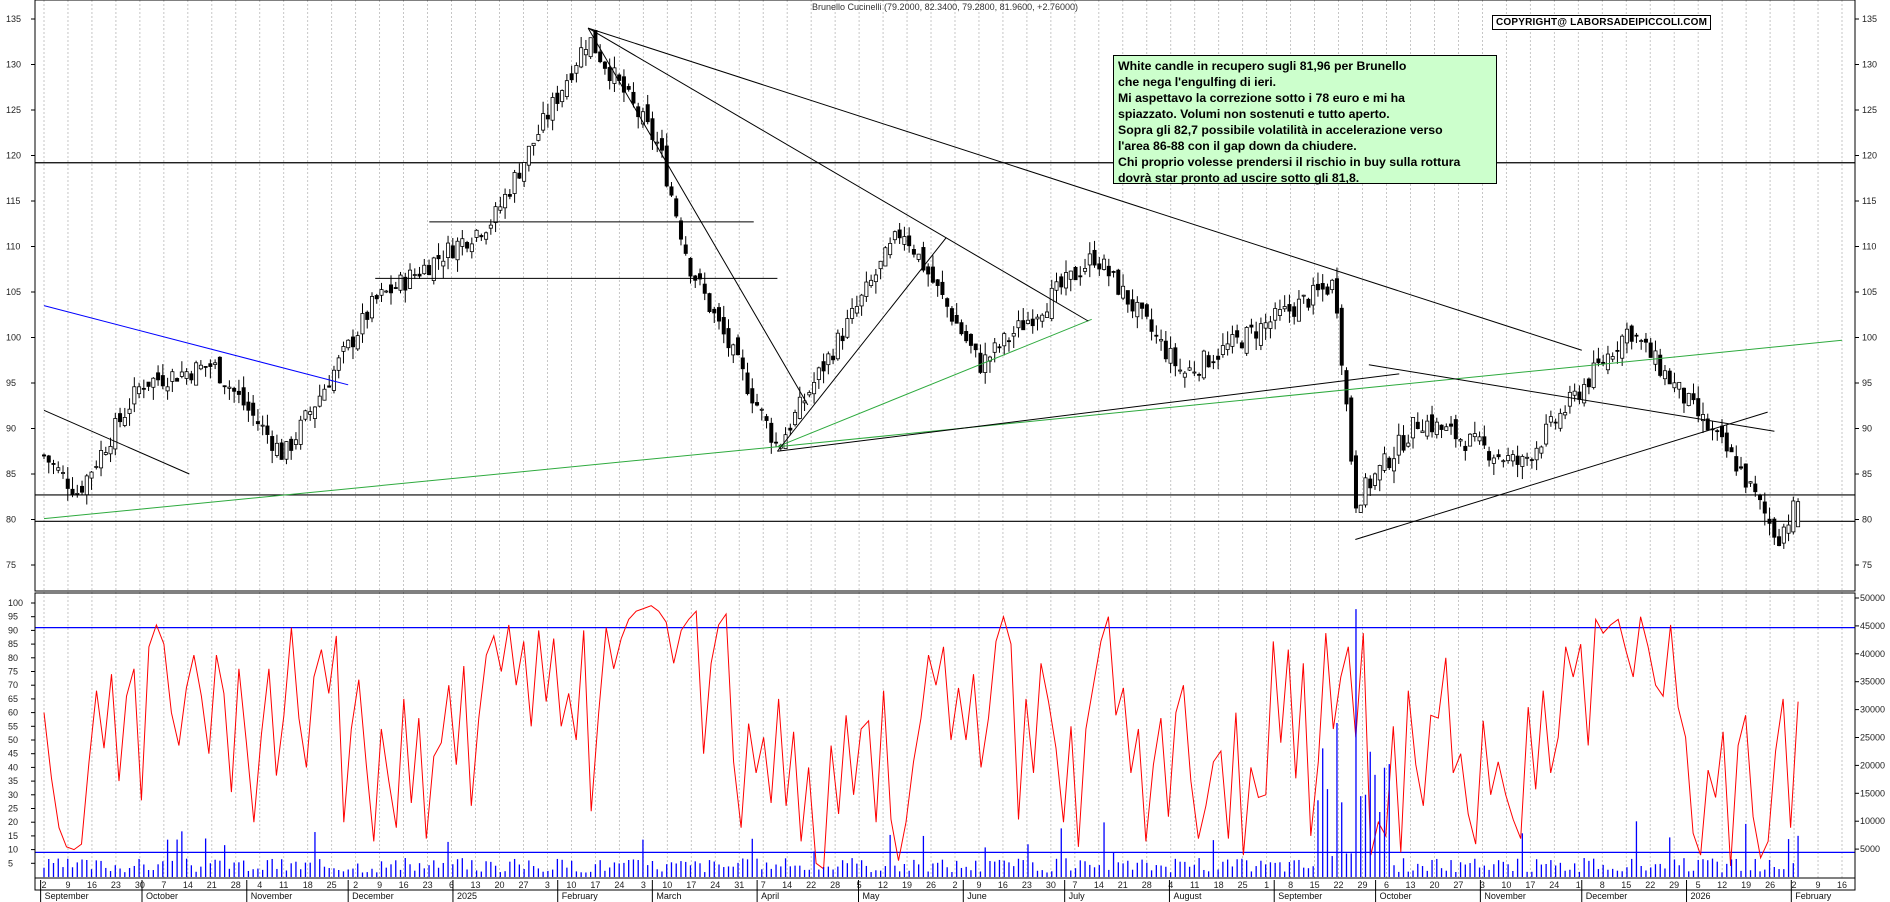  What do you see at coordinates (1872, 738) in the screenshot?
I see `volume-tick-label: 25000` at bounding box center [1872, 738].